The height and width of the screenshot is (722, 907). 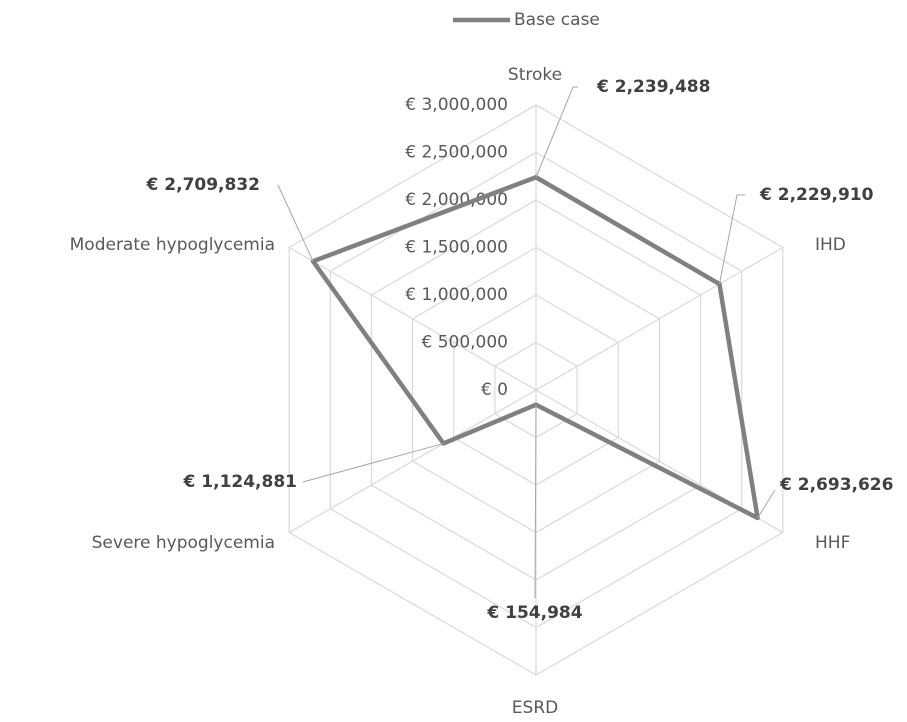 What do you see at coordinates (183, 543) in the screenshot?
I see `category-label: Severe hypoglycemia` at bounding box center [183, 543].